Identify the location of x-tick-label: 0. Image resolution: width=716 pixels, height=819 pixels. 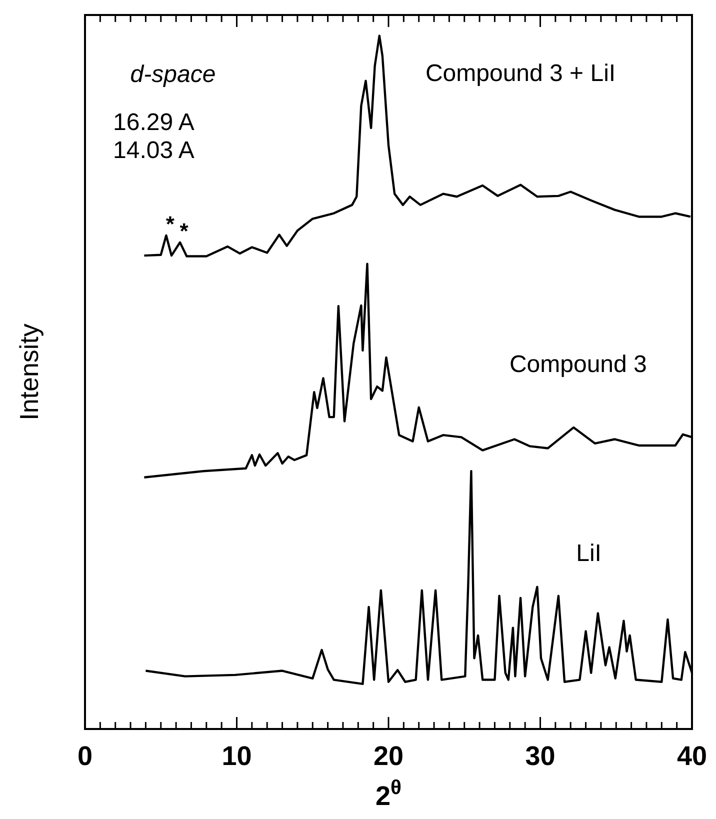
(85, 756).